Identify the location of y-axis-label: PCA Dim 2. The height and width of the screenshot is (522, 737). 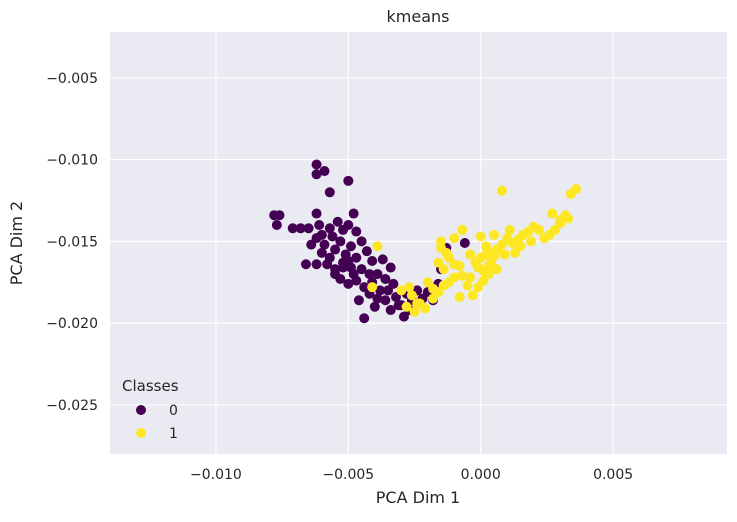
(16, 243).